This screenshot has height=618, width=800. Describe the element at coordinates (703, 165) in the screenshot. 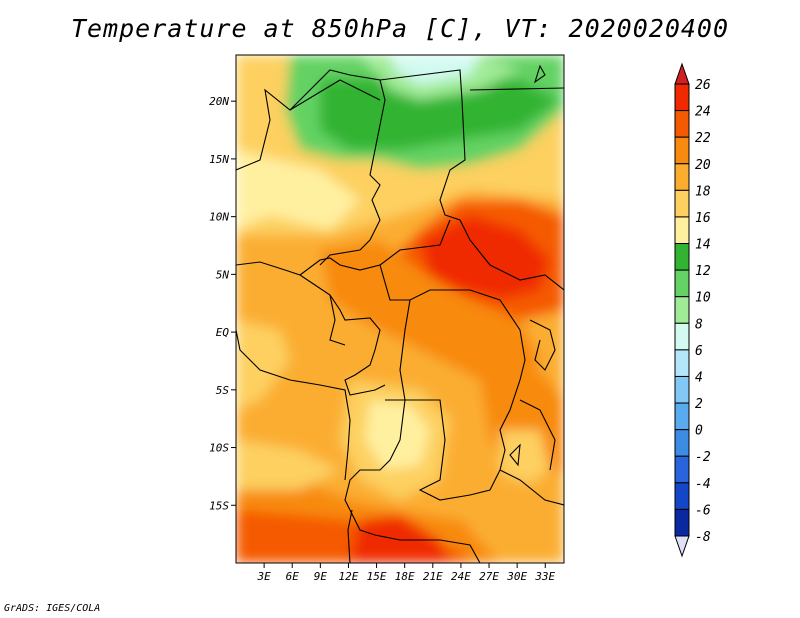

I see `colorbar-label: 20` at that location.